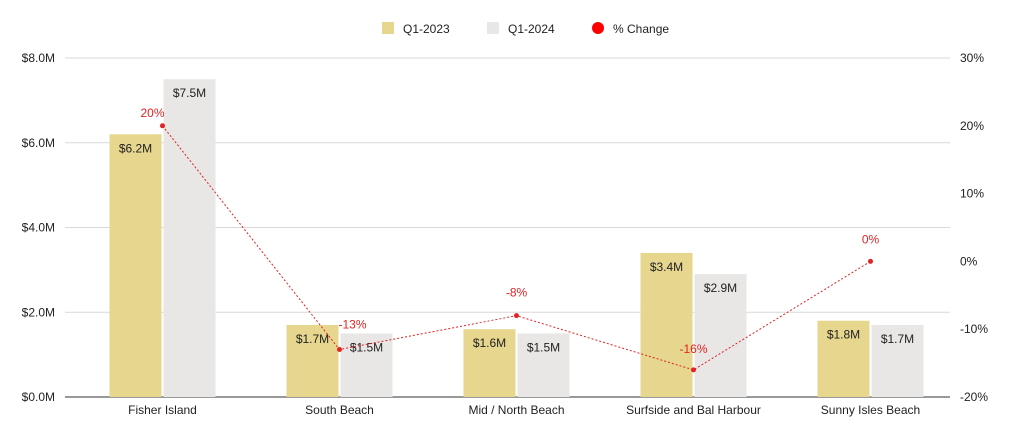 This screenshot has width=1012, height=444. What do you see at coordinates (969, 261) in the screenshot?
I see `right-tick-label: 0%` at bounding box center [969, 261].